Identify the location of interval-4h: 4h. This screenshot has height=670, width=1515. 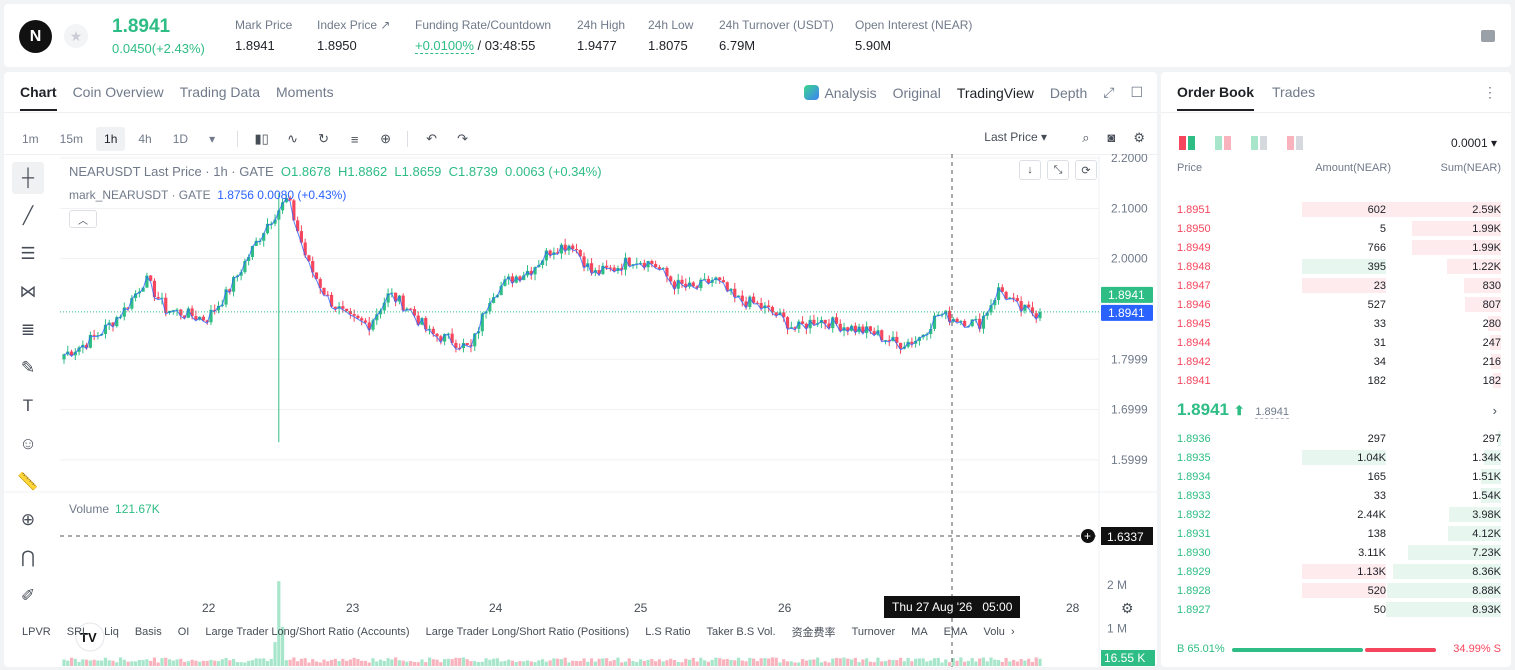
(145, 139).